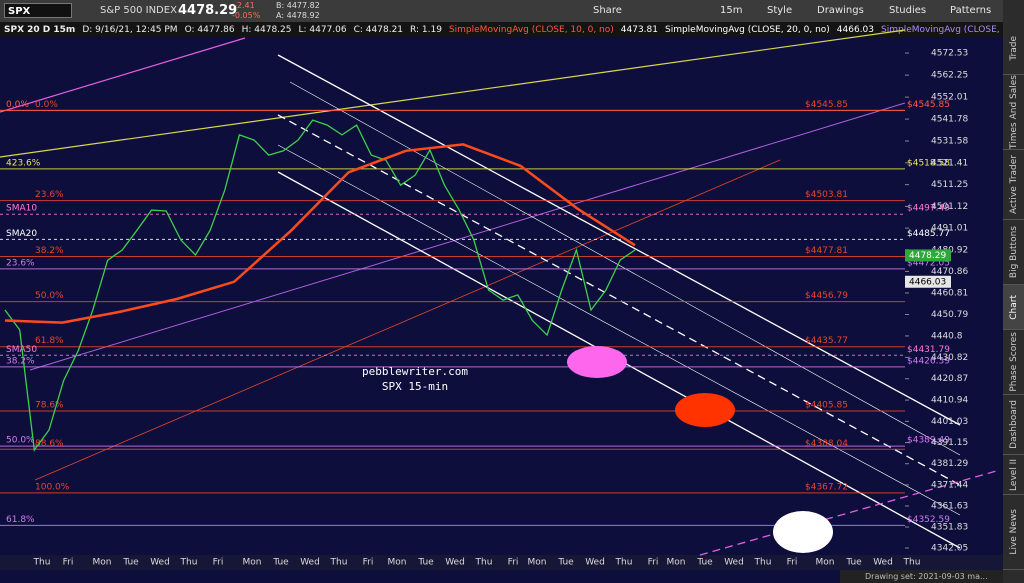 Image resolution: width=1024 pixels, height=583 pixels. Describe the element at coordinates (840, 10) in the screenshot. I see `toolbar-button: Drawings` at that location.